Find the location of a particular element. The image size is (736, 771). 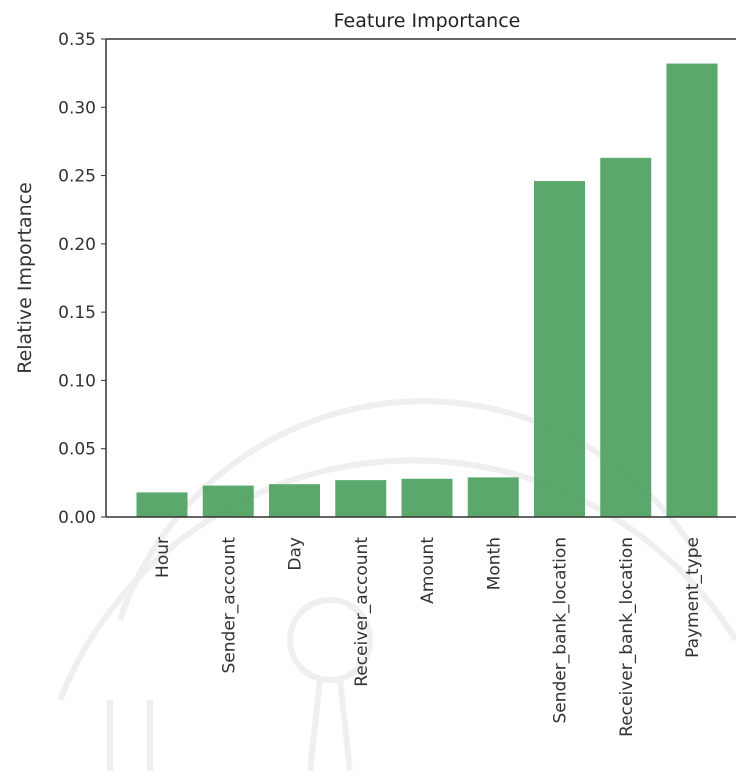

bar-payment-type is located at coordinates (692, 290).